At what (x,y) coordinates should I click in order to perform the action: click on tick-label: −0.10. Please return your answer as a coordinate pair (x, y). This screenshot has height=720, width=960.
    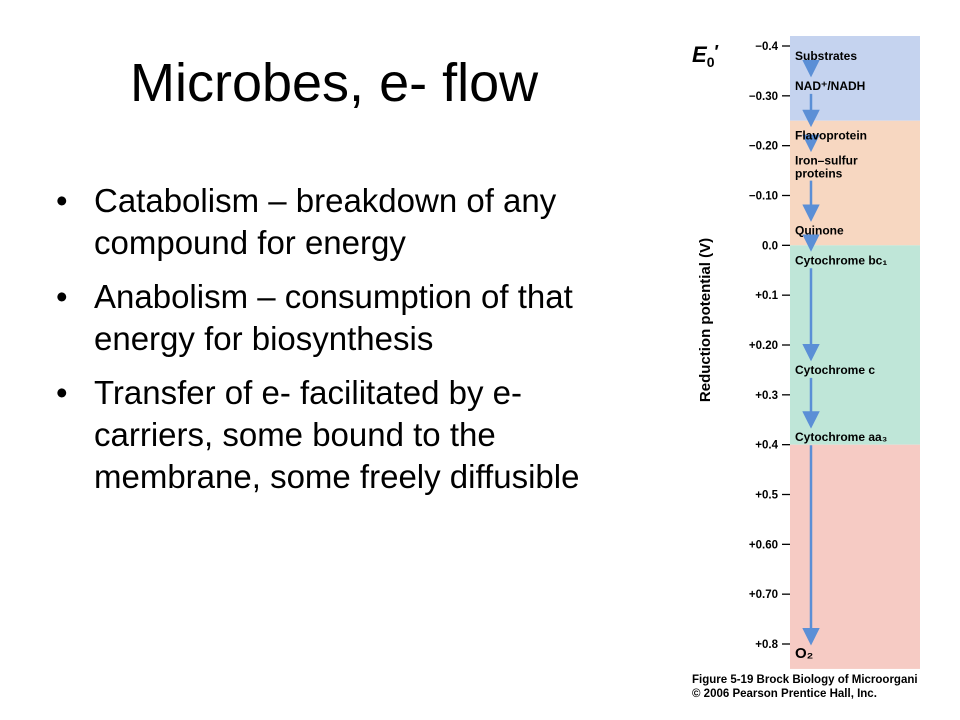
    Looking at the image, I should click on (763, 197).